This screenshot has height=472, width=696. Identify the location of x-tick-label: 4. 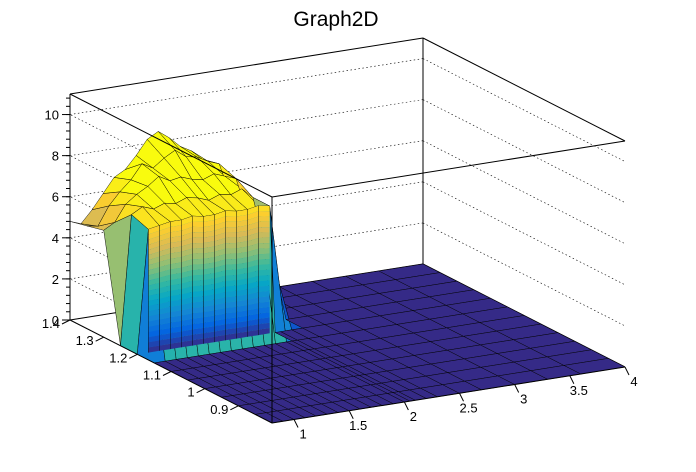
(633, 381).